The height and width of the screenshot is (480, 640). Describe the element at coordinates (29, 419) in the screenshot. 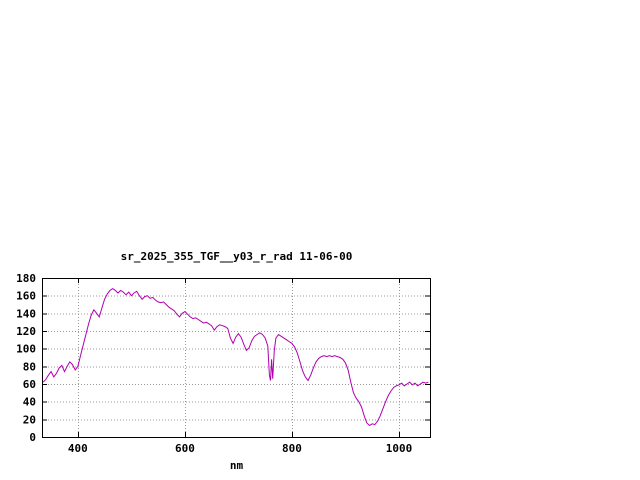

I see `svg-text: 20` at that location.